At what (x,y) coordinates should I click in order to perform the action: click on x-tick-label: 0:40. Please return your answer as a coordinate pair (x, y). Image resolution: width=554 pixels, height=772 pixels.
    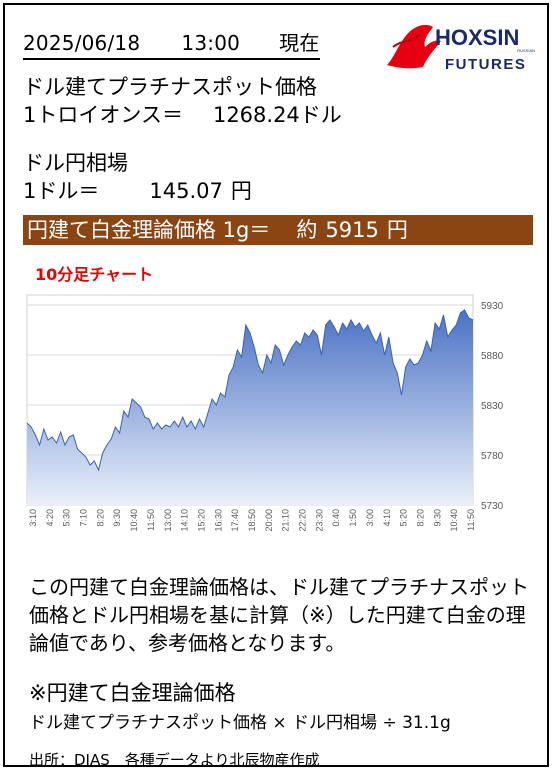
    Looking at the image, I should click on (336, 518).